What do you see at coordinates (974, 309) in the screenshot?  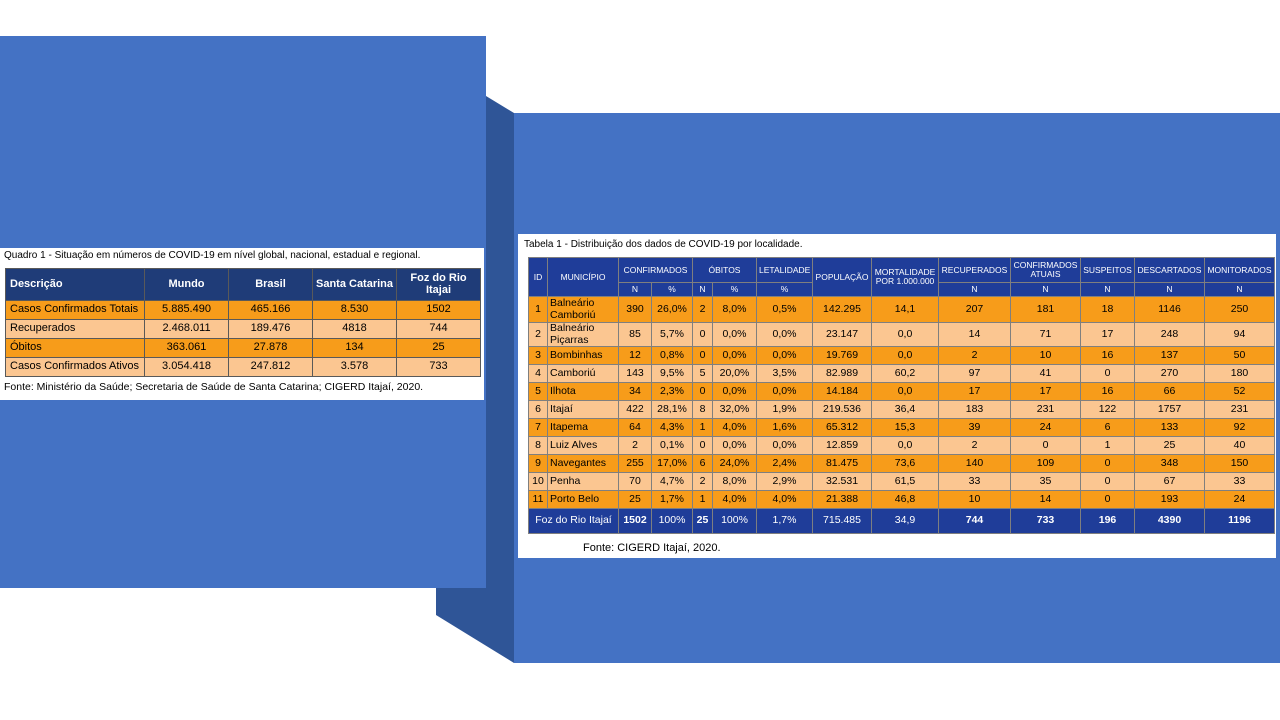 I see `table-cell: 207` at bounding box center [974, 309].